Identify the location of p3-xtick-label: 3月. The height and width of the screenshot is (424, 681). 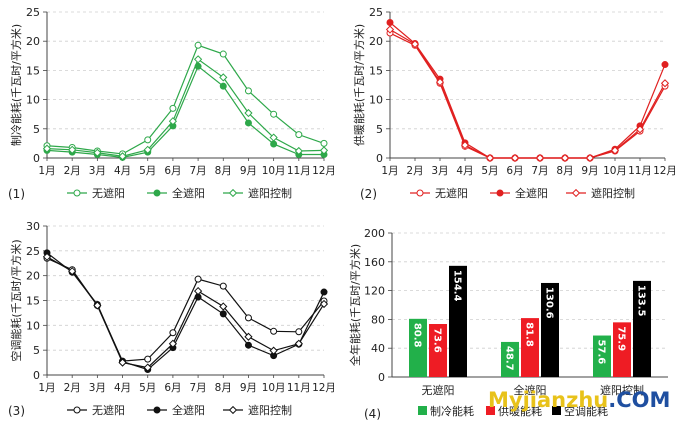
(97, 388).